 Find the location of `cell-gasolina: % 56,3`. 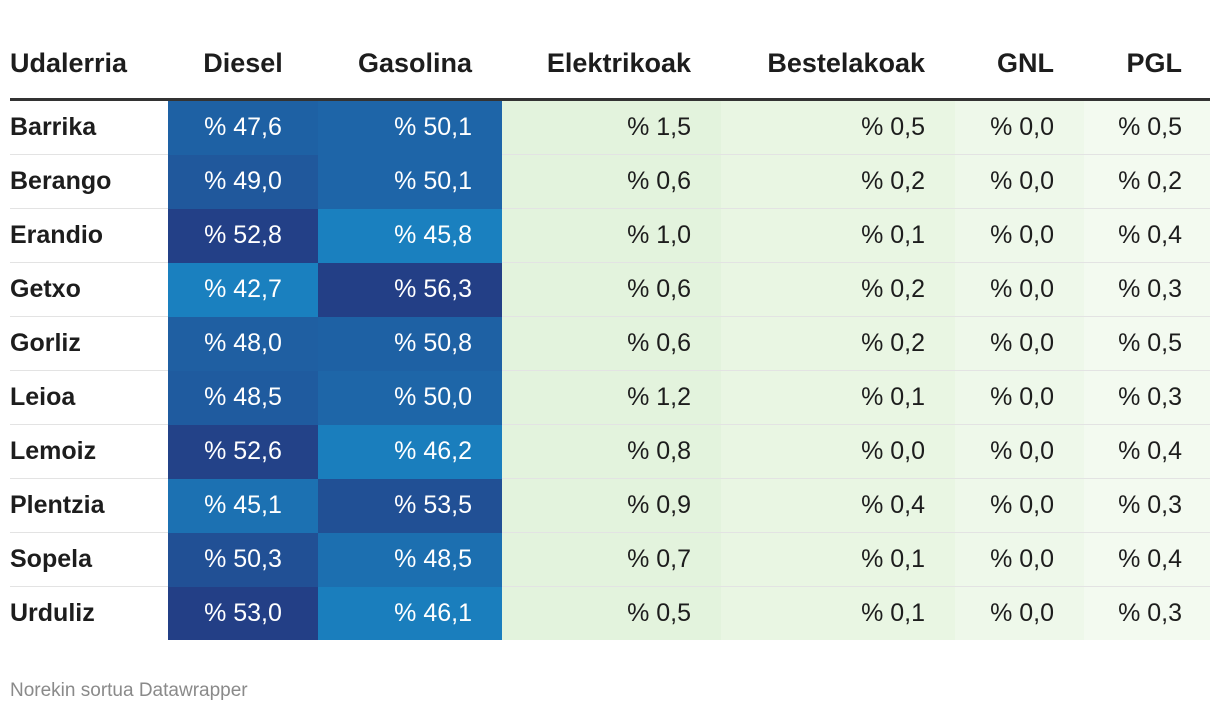

cell-gasolina: % 56,3 is located at coordinates (410, 289).